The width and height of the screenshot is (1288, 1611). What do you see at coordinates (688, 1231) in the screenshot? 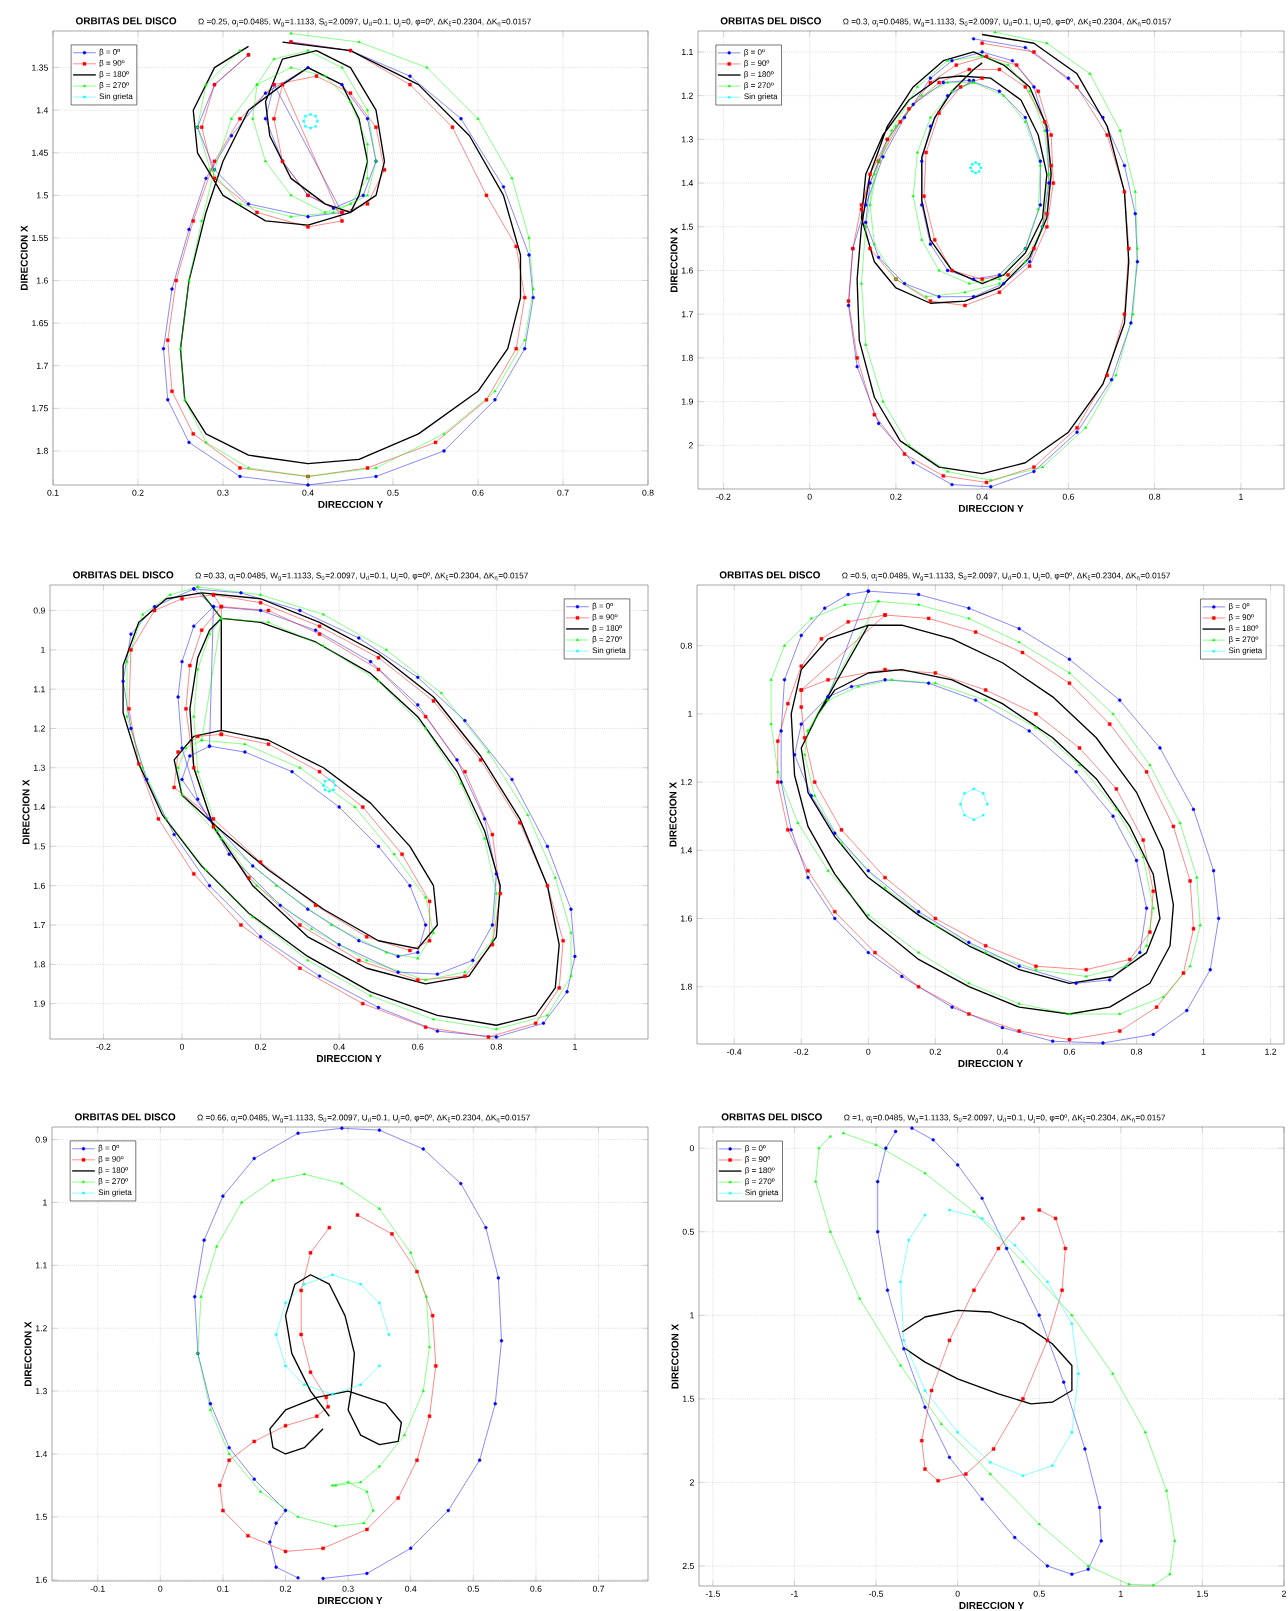
I see `y-tick-label: 0.5` at bounding box center [688, 1231].